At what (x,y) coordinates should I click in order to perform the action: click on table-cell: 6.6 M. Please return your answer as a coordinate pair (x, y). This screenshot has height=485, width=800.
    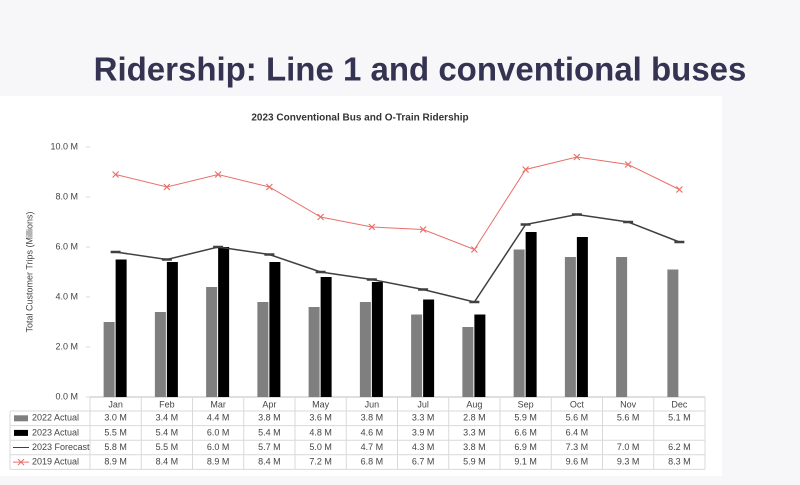
    Looking at the image, I should click on (525, 432).